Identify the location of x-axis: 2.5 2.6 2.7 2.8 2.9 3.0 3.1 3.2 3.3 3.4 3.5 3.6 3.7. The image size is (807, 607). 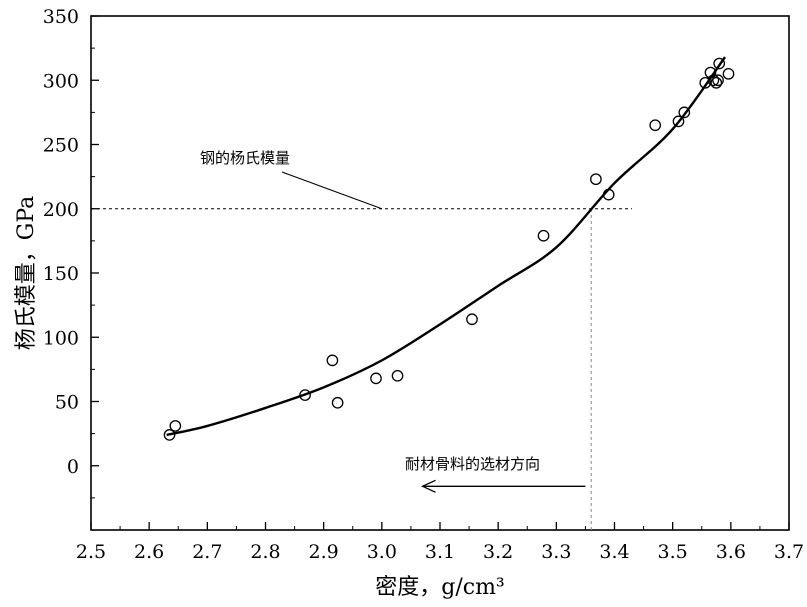
(440, 542).